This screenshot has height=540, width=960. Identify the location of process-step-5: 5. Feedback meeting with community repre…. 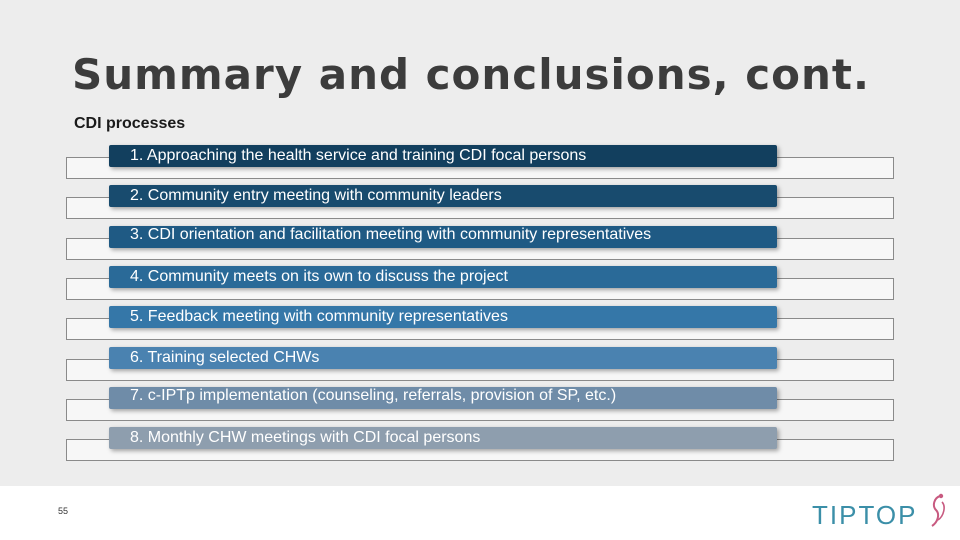
(443, 317).